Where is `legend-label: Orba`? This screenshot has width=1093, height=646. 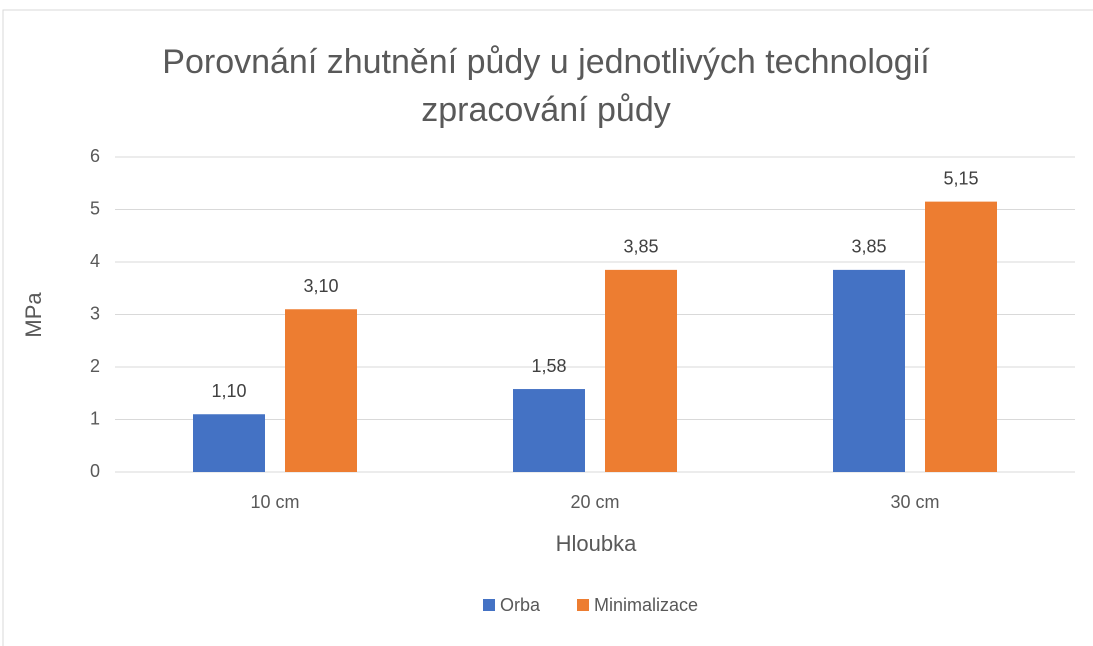 legend-label: Orba is located at coordinates (520, 605).